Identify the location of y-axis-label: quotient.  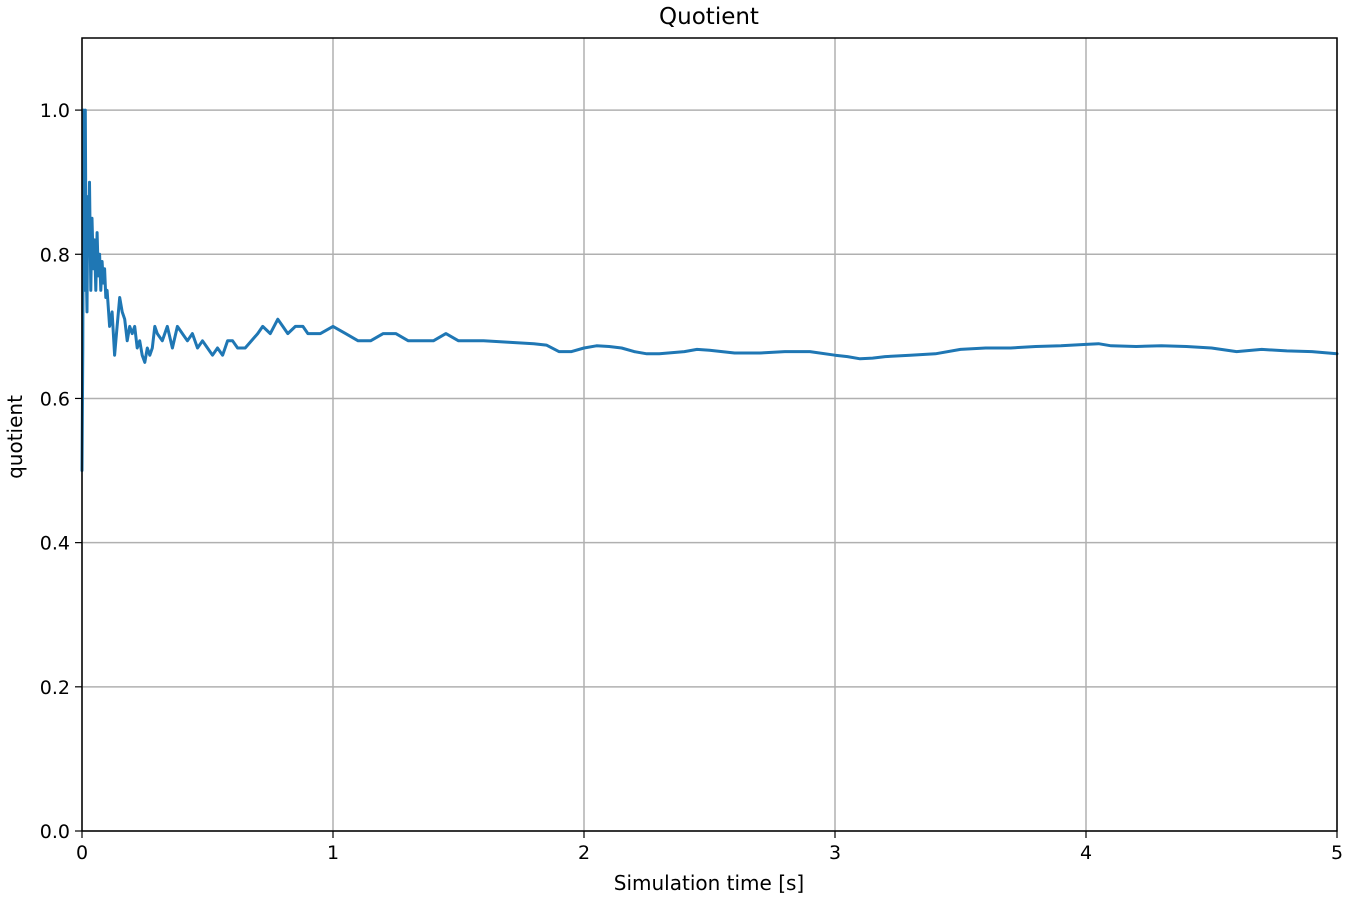
(15, 437).